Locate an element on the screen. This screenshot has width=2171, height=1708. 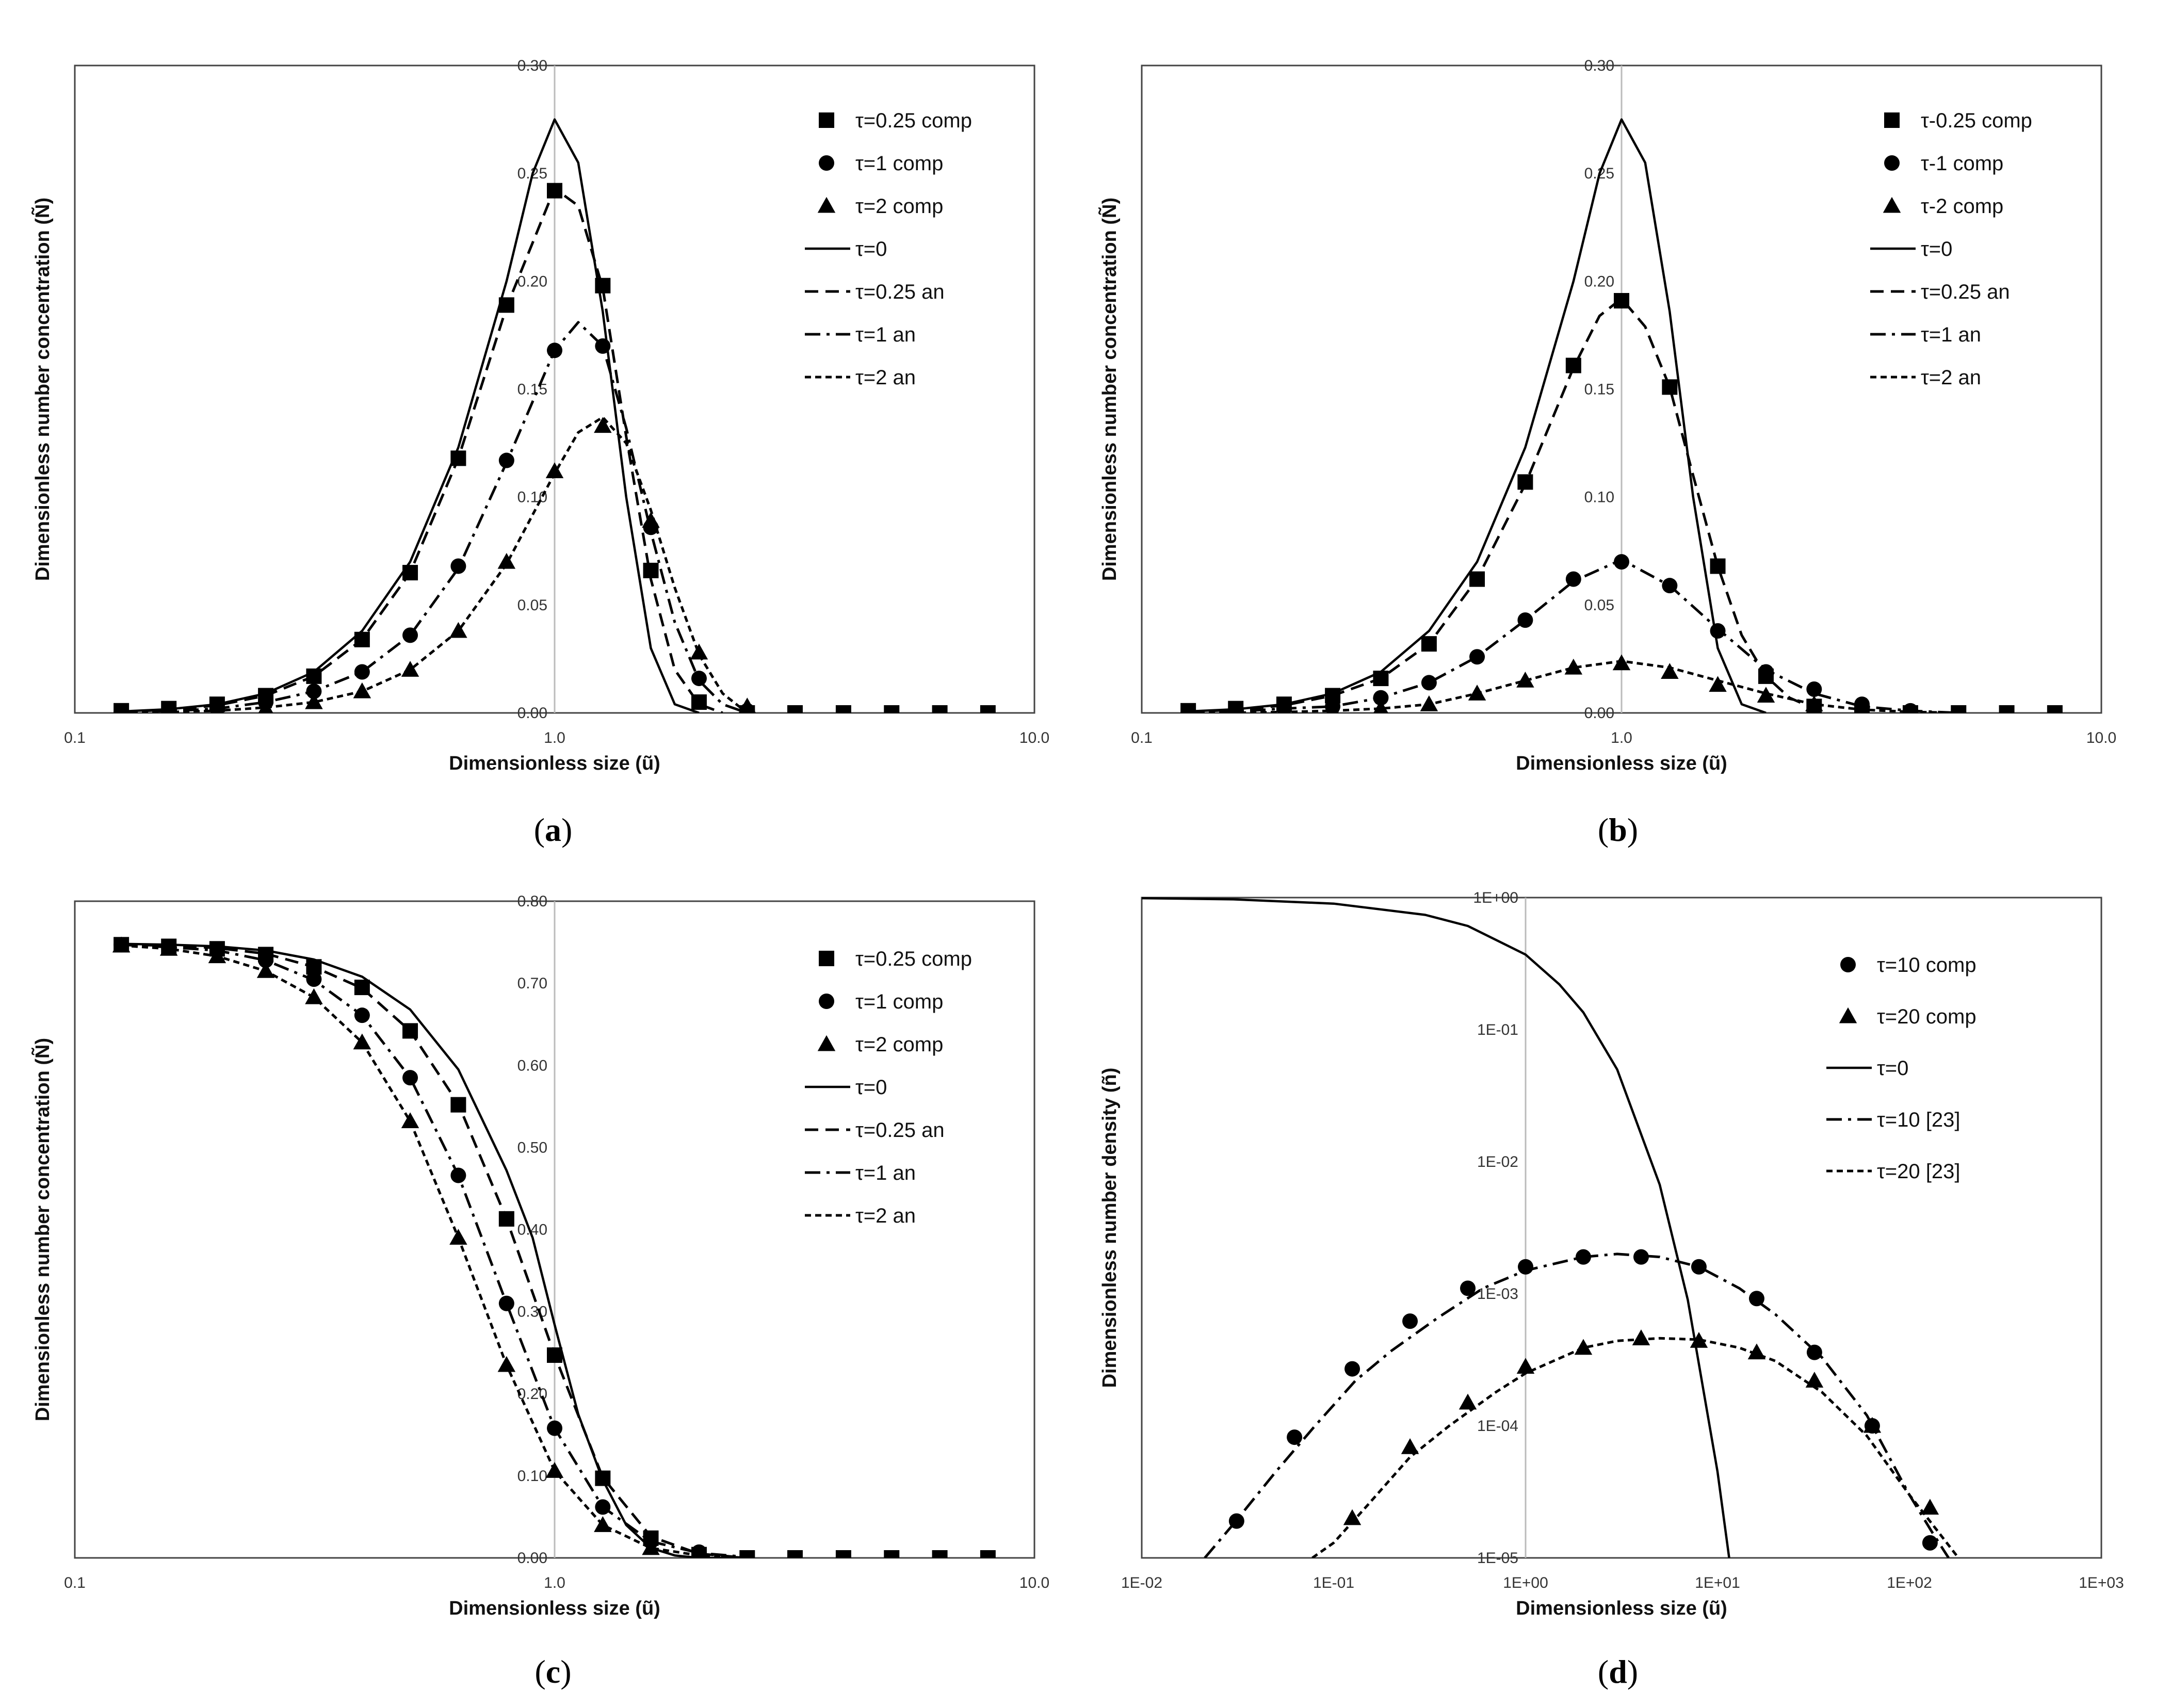
y-tick-label: 1E-01 is located at coordinates (1498, 1029).